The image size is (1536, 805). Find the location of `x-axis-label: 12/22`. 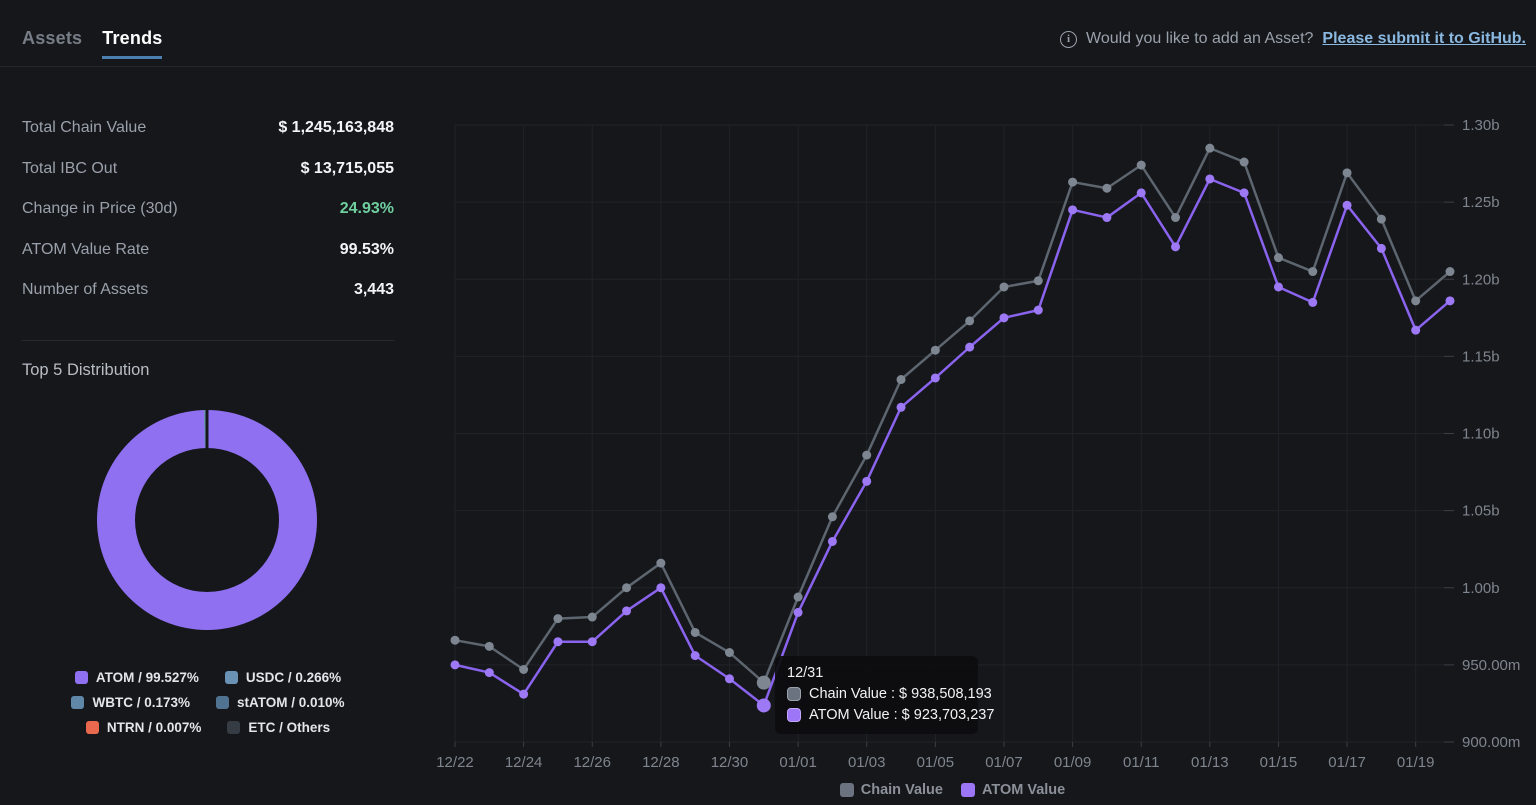

x-axis-label: 12/22 is located at coordinates (455, 762).